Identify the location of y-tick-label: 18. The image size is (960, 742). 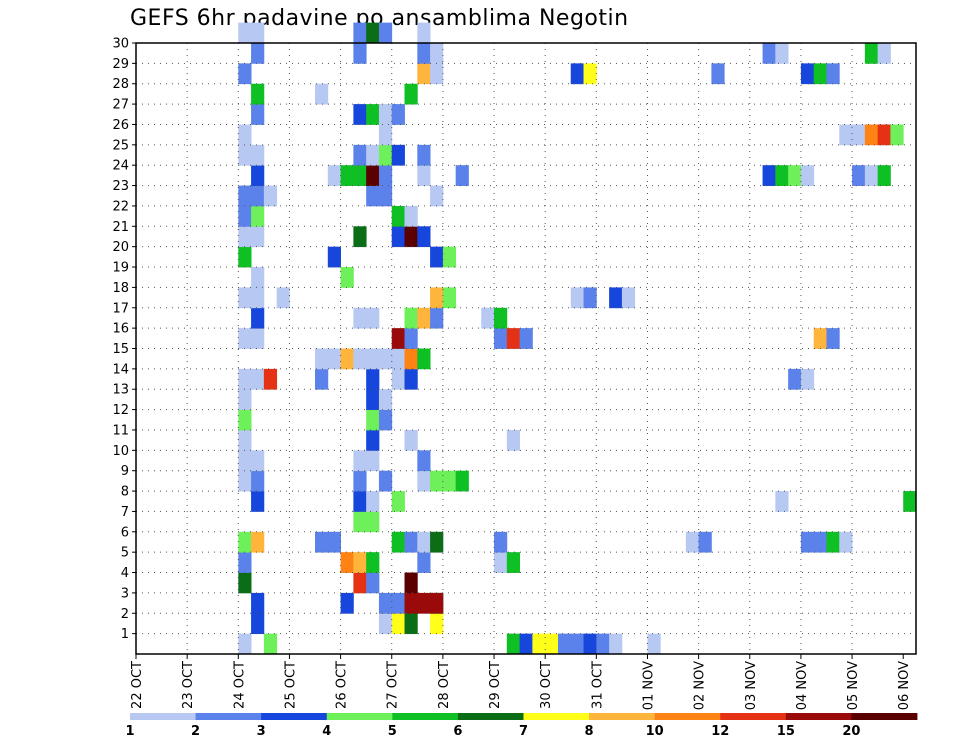
(120, 288).